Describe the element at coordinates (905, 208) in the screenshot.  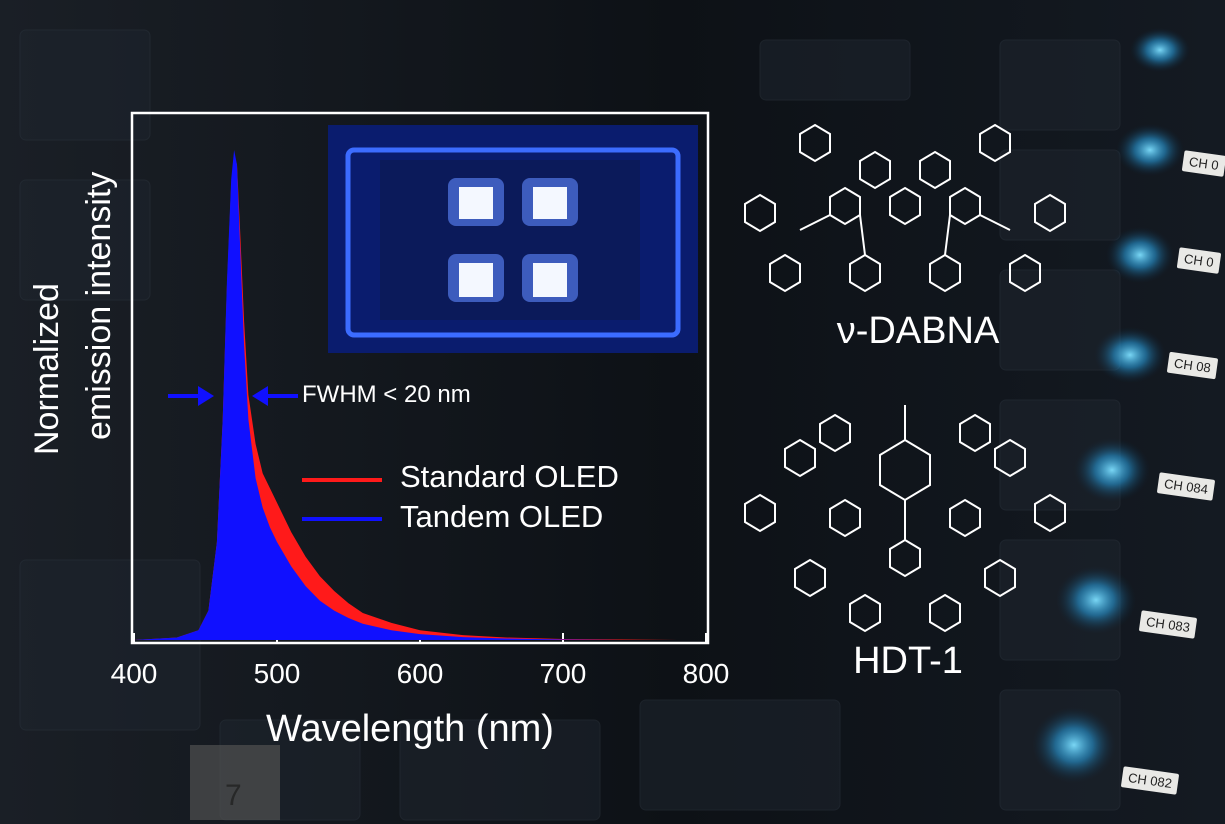
I see `molecule-structure-v-dabna` at that location.